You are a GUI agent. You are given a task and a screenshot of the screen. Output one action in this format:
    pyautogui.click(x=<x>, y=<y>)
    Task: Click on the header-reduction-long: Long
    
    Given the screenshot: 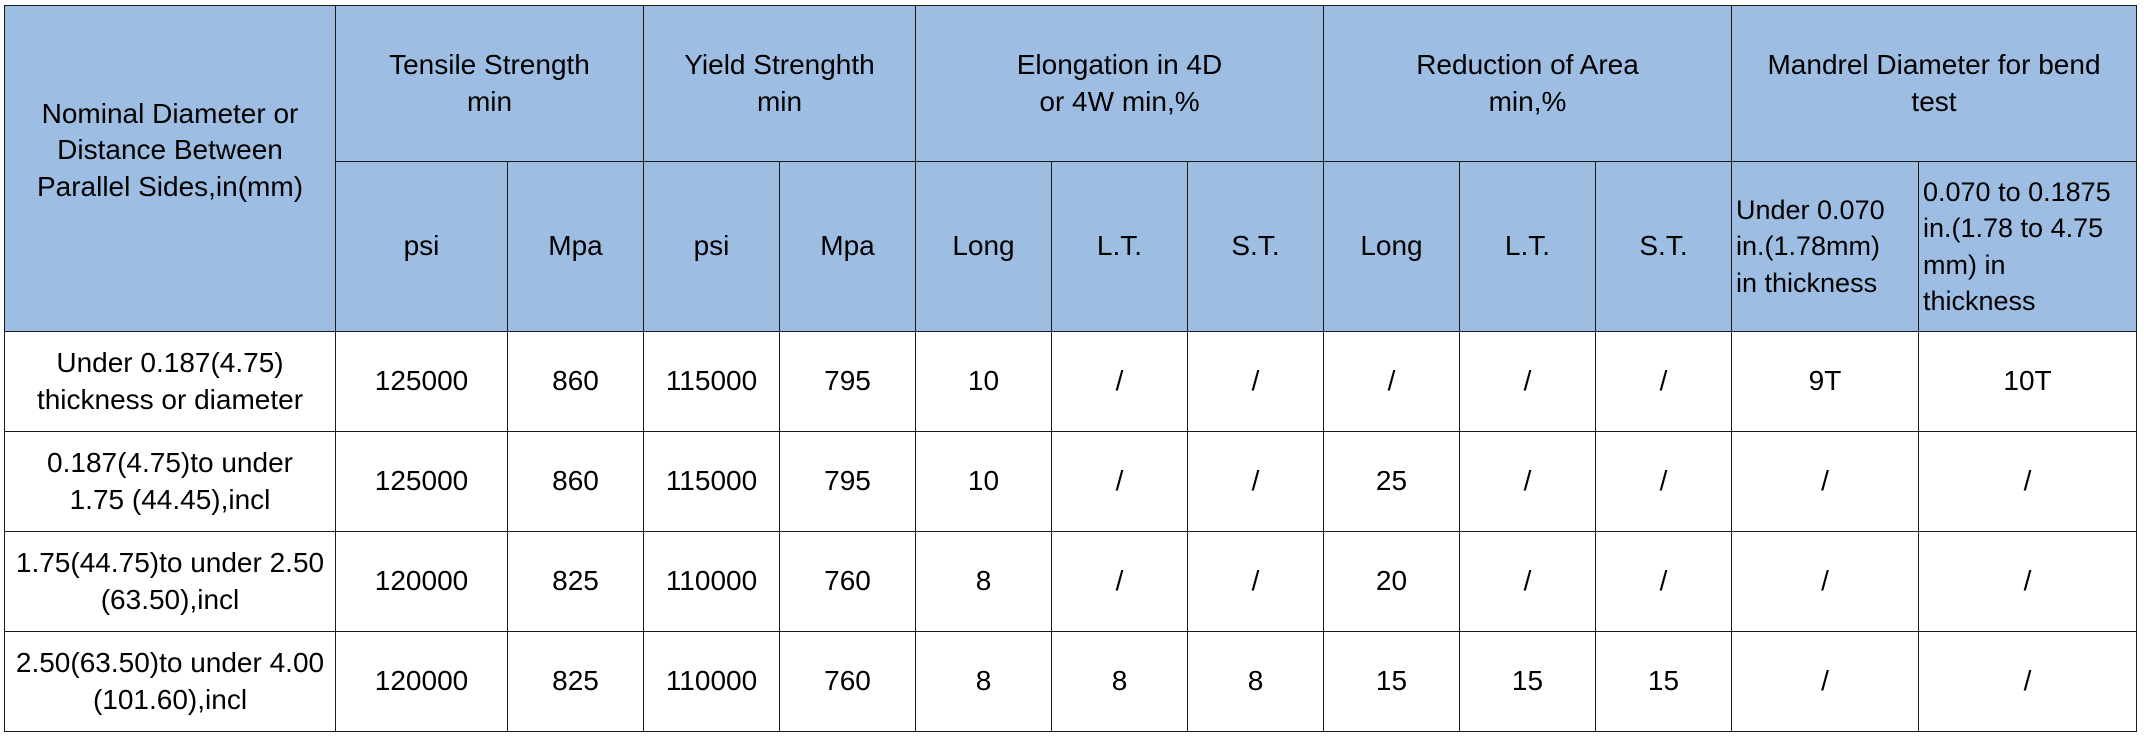 What is the action you would take?
    pyautogui.click(x=1391, y=246)
    